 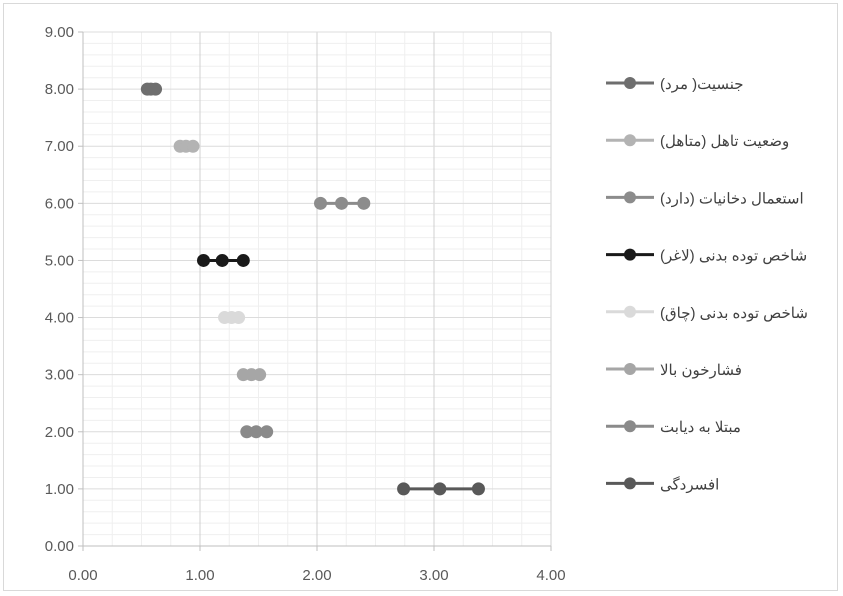 I want to click on legend-label: شاخص توده بدنی (چاق), so click(x=734, y=313).